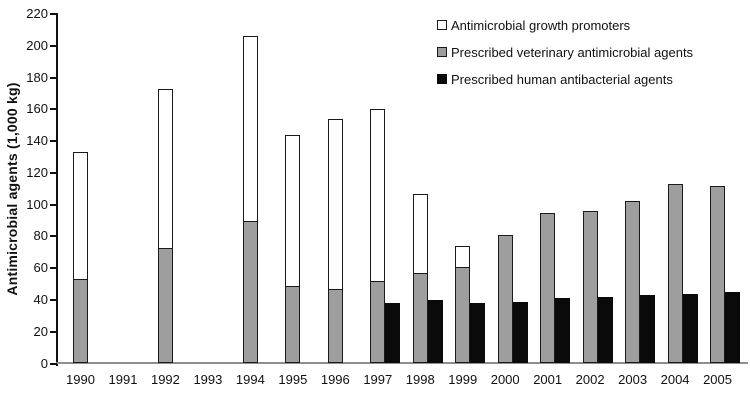 This screenshot has height=401, width=750. Describe the element at coordinates (123, 379) in the screenshot. I see `x-axis-label-1991: 1991` at that location.